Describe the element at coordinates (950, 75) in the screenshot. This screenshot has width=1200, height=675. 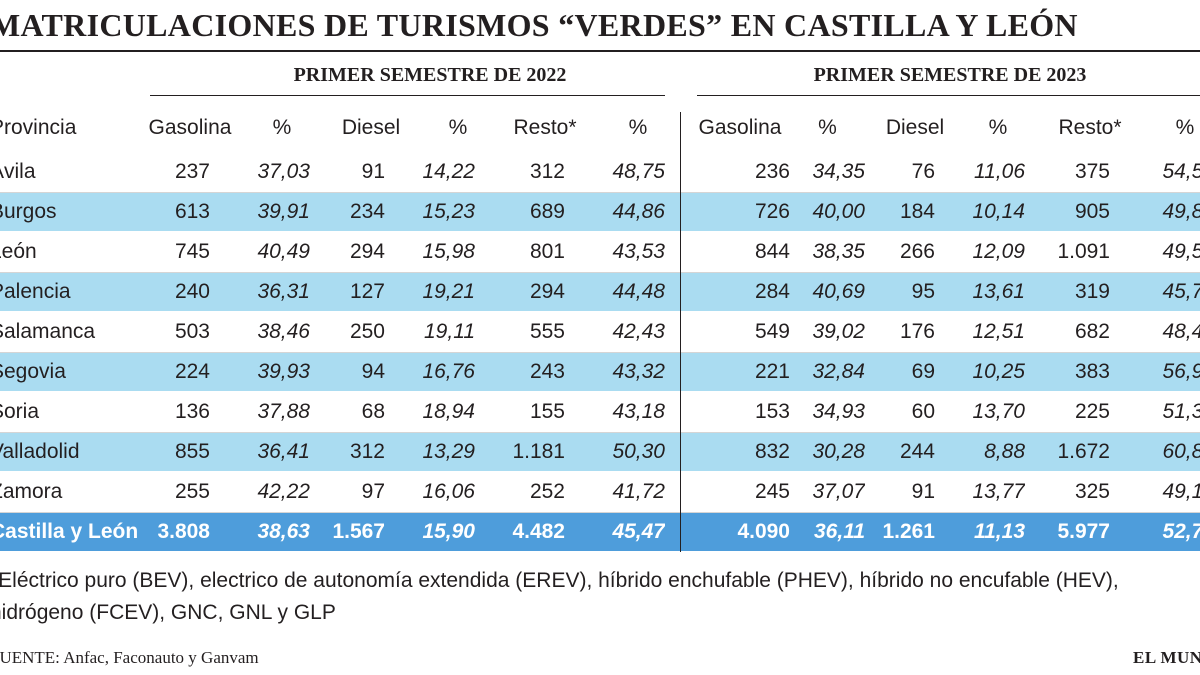
I see `period-2023-heading: PRIMER SEMESTRE DE 2023` at that location.